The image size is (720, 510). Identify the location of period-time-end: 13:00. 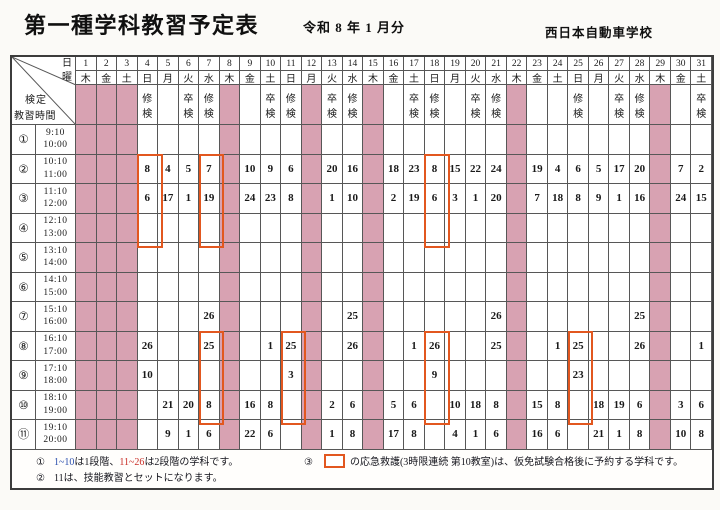
(55, 233).